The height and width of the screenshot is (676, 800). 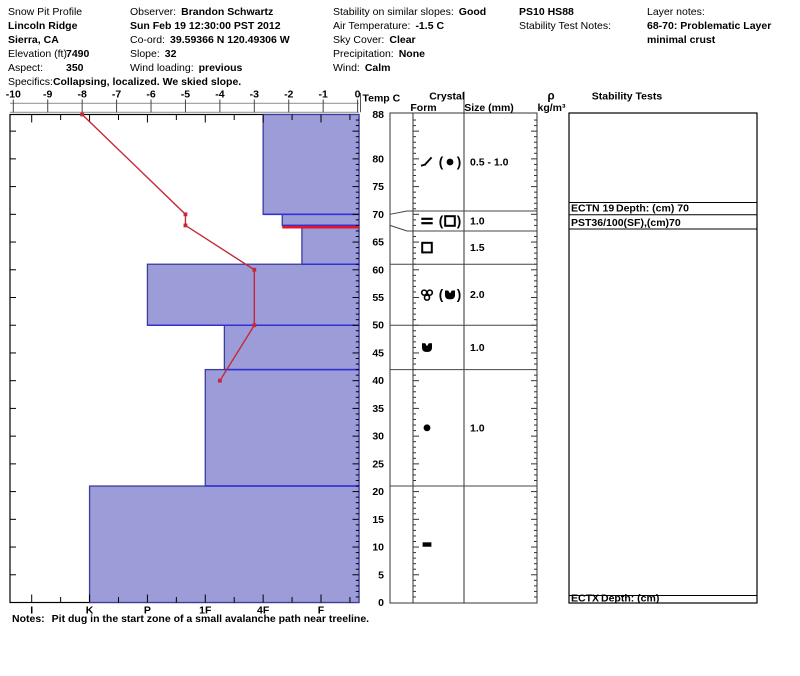 I want to click on stability-slopes-row: Stability on similar slopes: Good, so click(x=409, y=12).